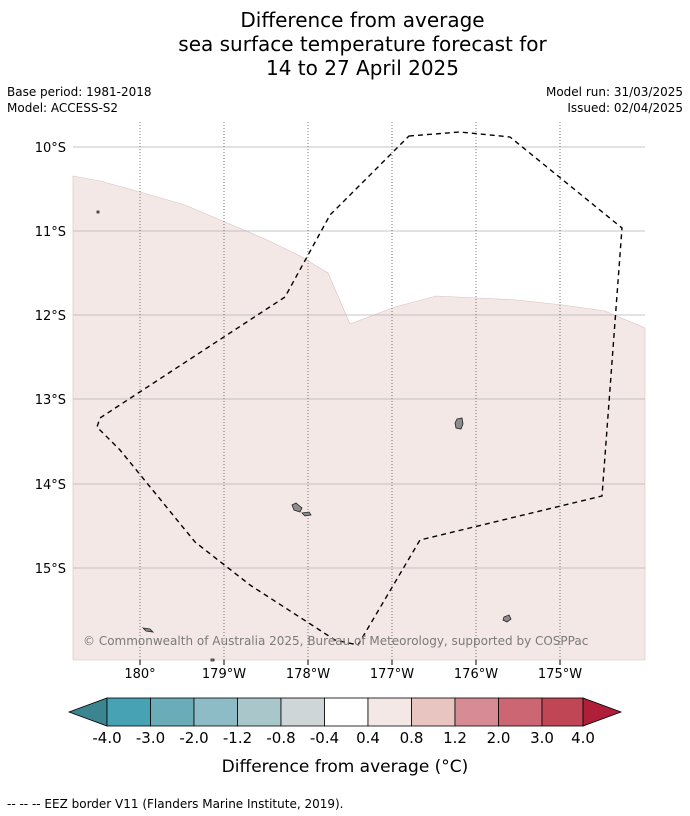 The height and width of the screenshot is (816, 690). Describe the element at coordinates (87, 712) in the screenshot. I see `colorbar-extend-low` at that location.